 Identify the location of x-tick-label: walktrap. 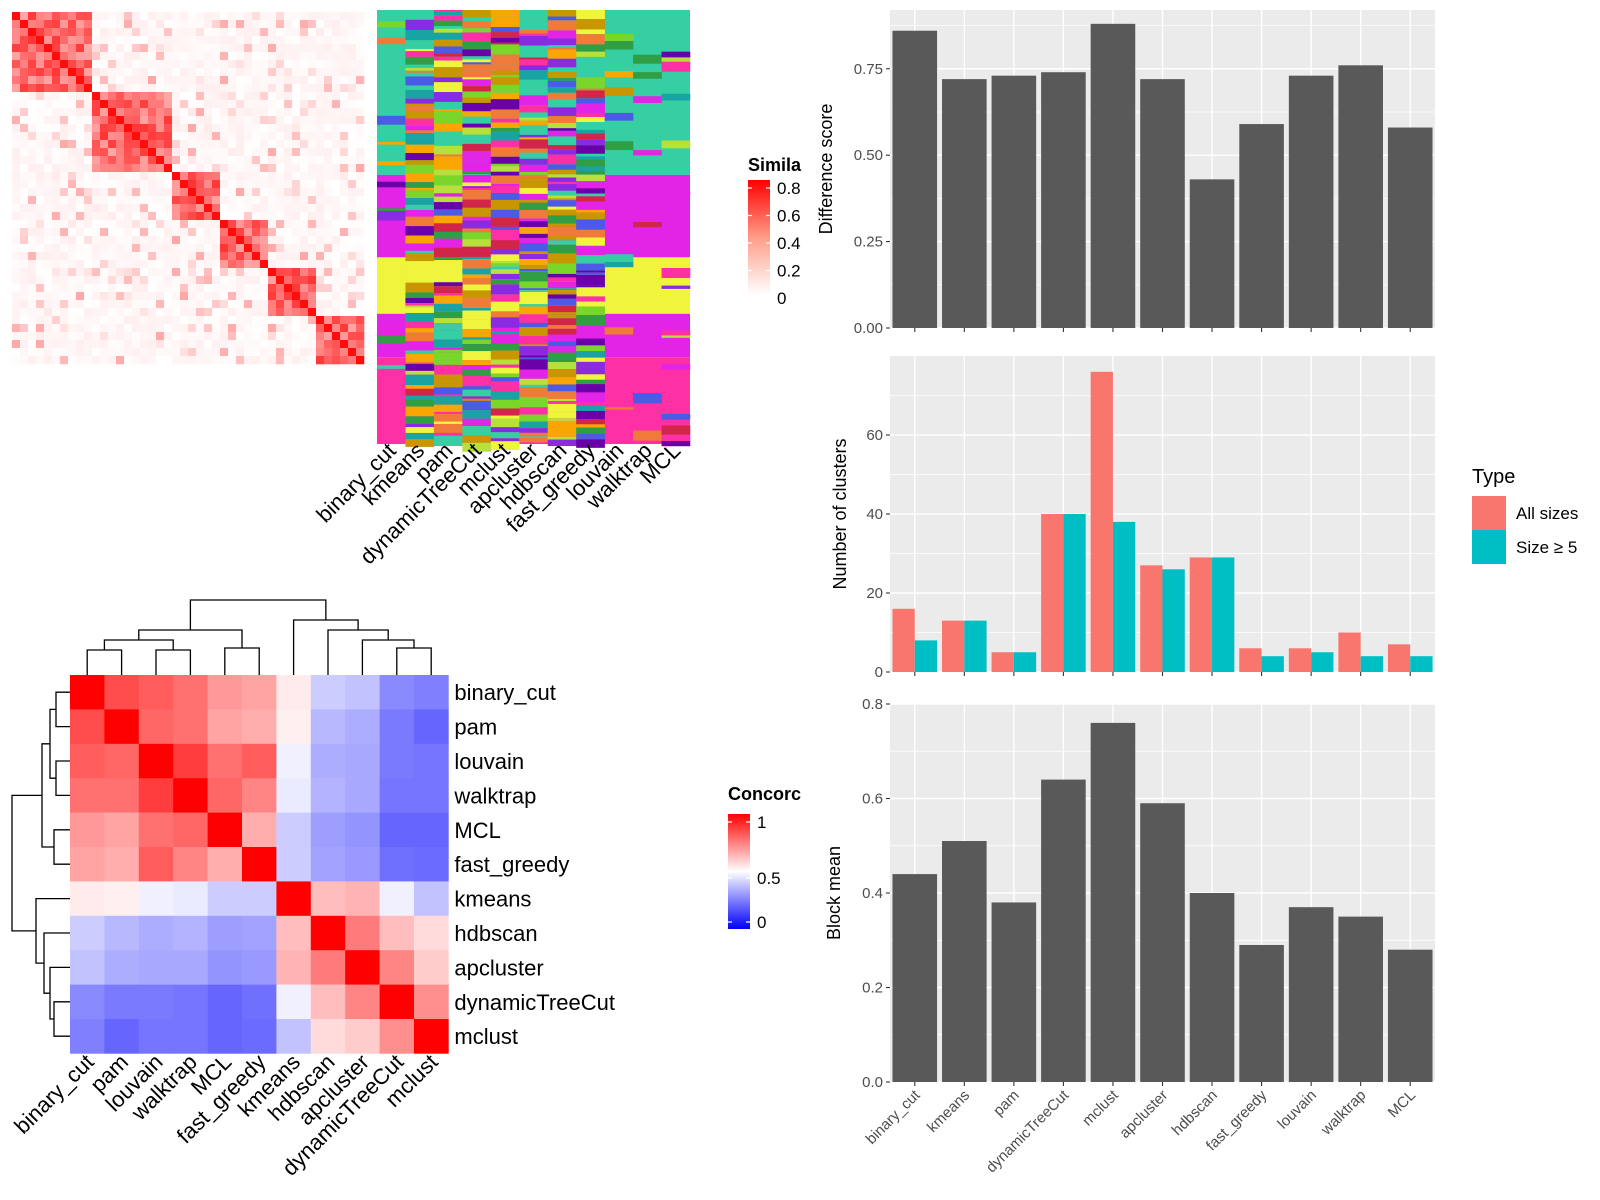
(1343, 1113).